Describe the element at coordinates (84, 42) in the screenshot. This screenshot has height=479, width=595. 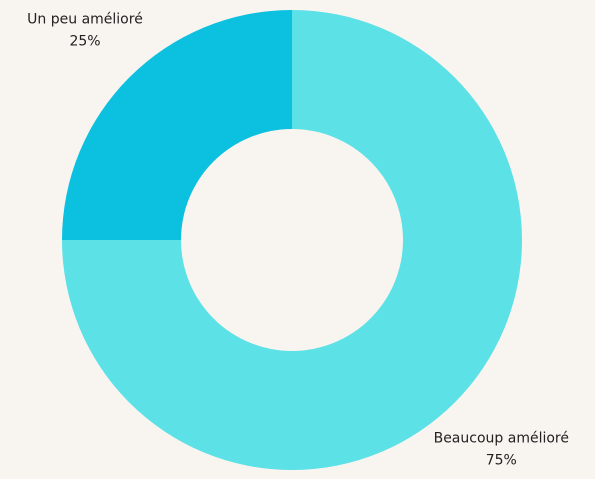
I see `slice-value-label: 25%` at that location.